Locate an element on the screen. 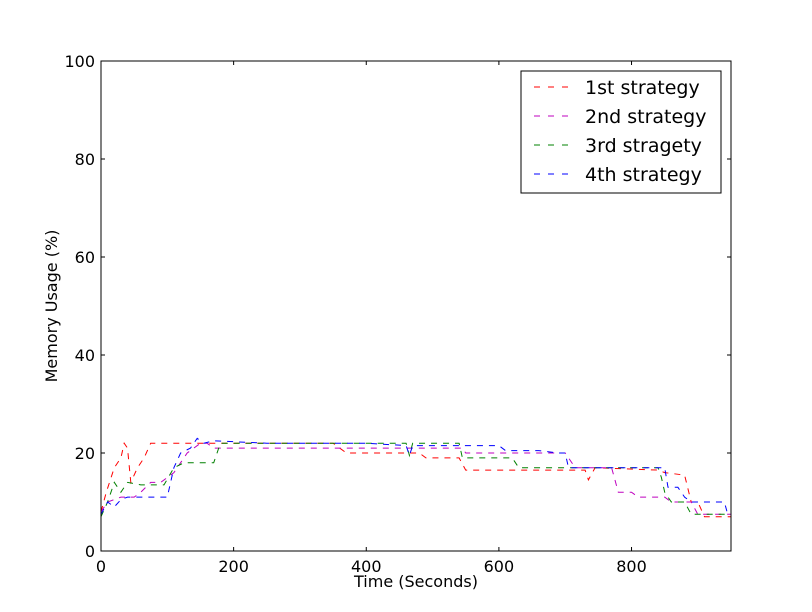 The image size is (812, 612). x-tick-label: 400 is located at coordinates (366, 566).